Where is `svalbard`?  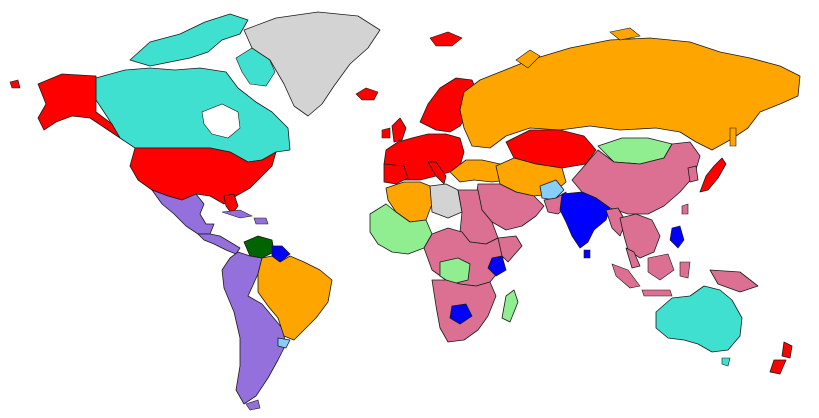
svalbard is located at coordinates (446, 39).